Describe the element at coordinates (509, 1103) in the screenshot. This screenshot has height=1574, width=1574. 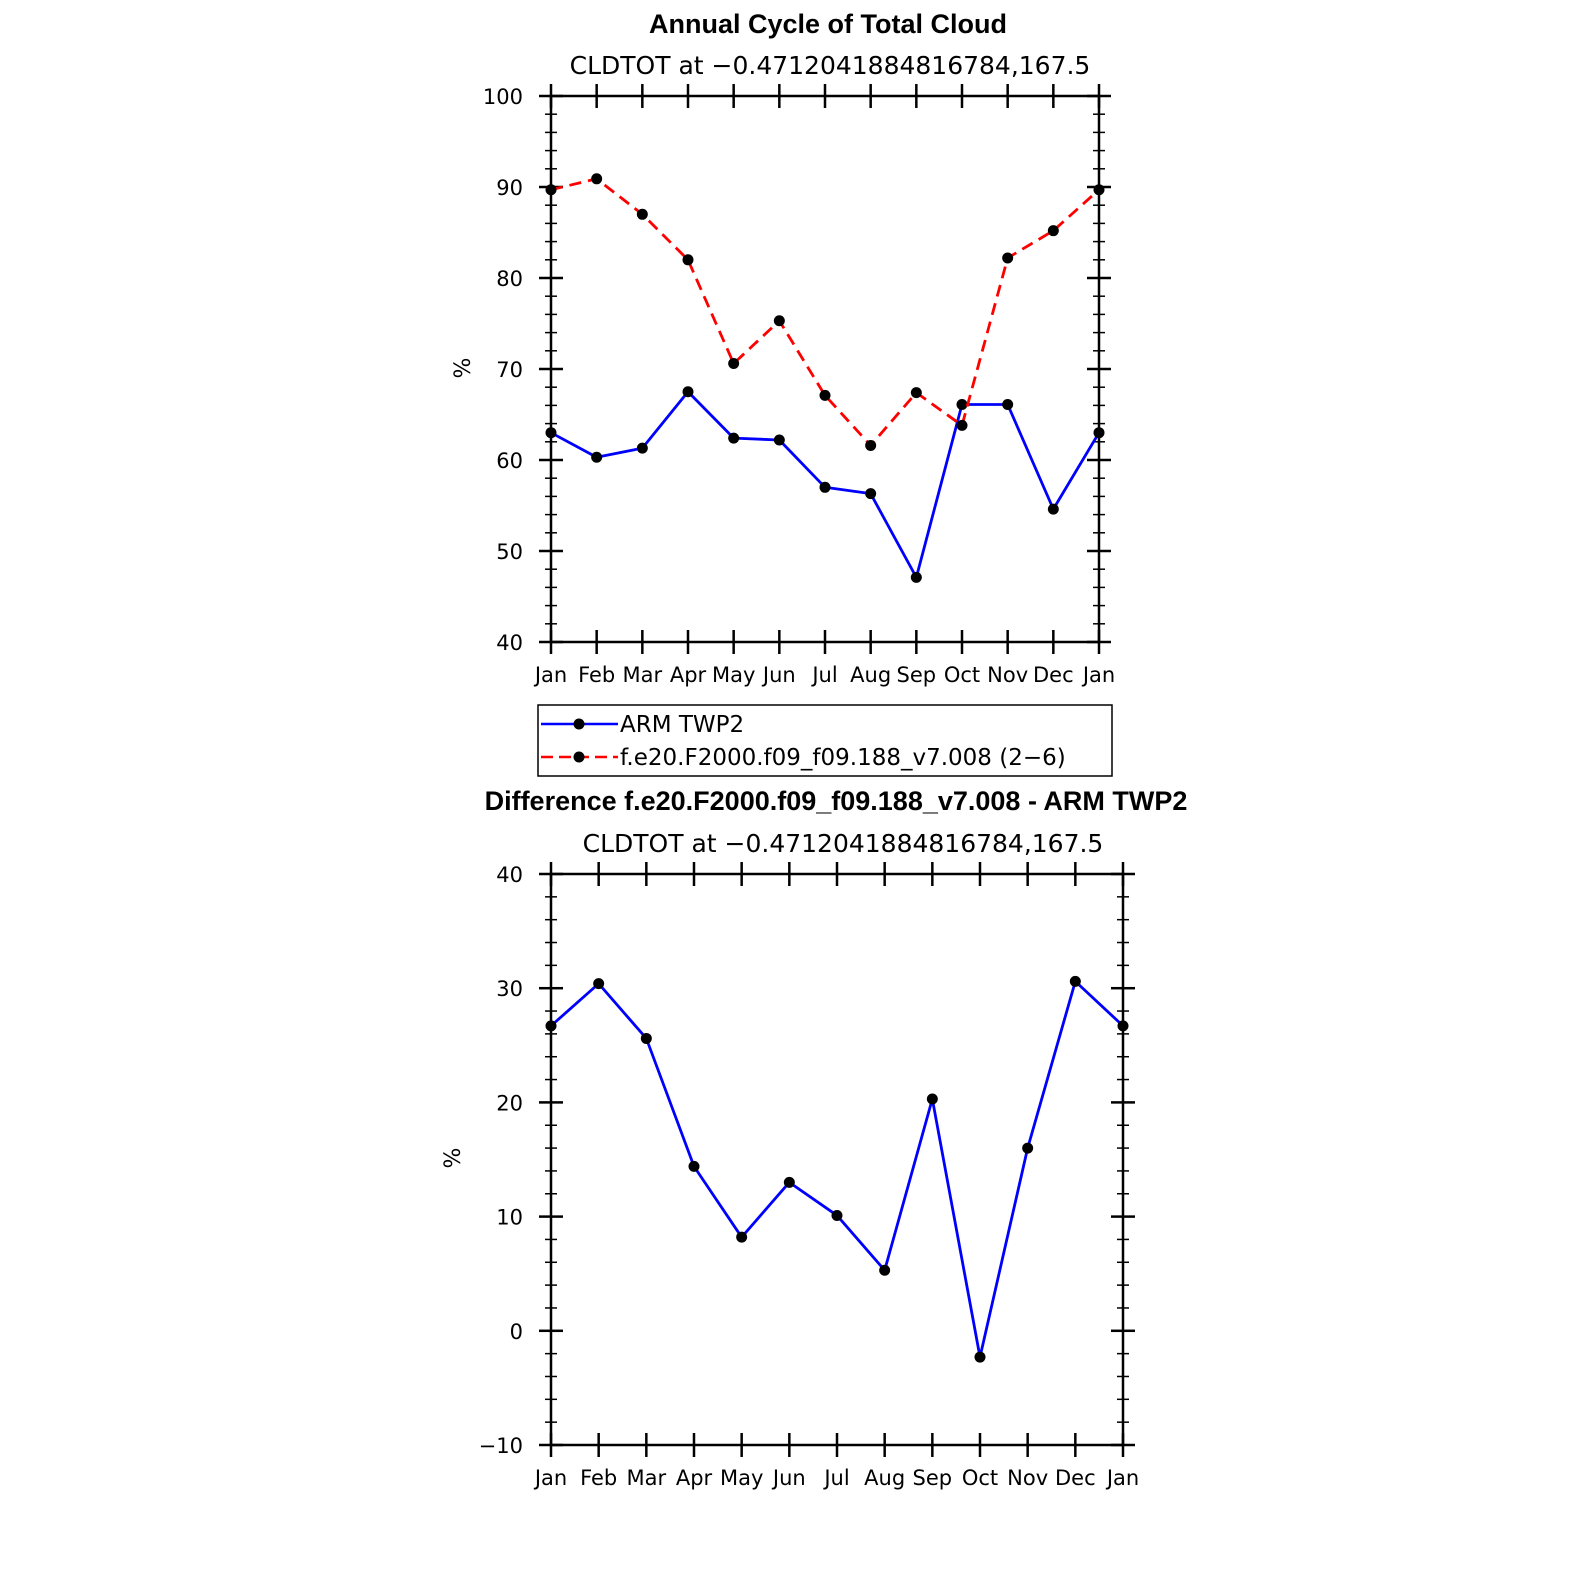
I see `y-tick-label: 20` at that location.